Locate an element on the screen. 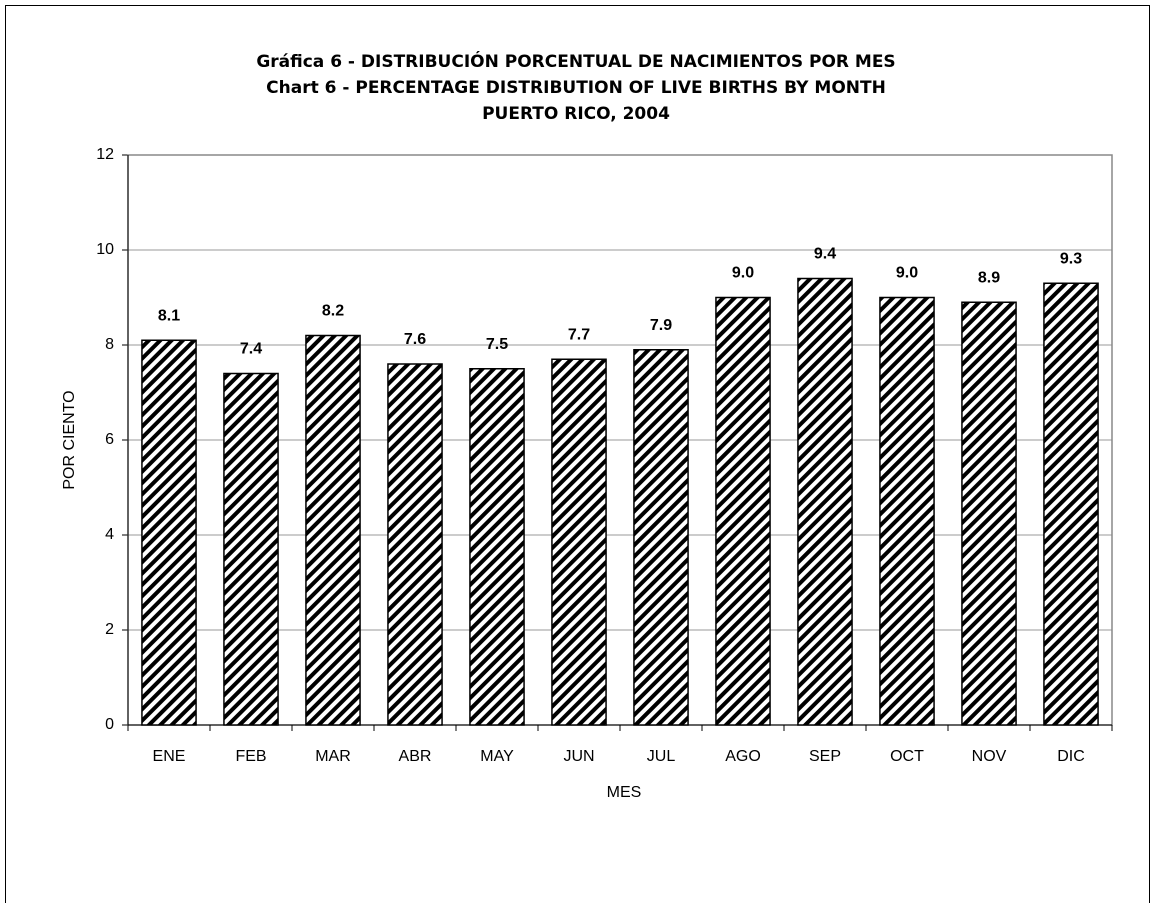 This screenshot has width=1152, height=903. x-axis-label: MES is located at coordinates (624, 792).